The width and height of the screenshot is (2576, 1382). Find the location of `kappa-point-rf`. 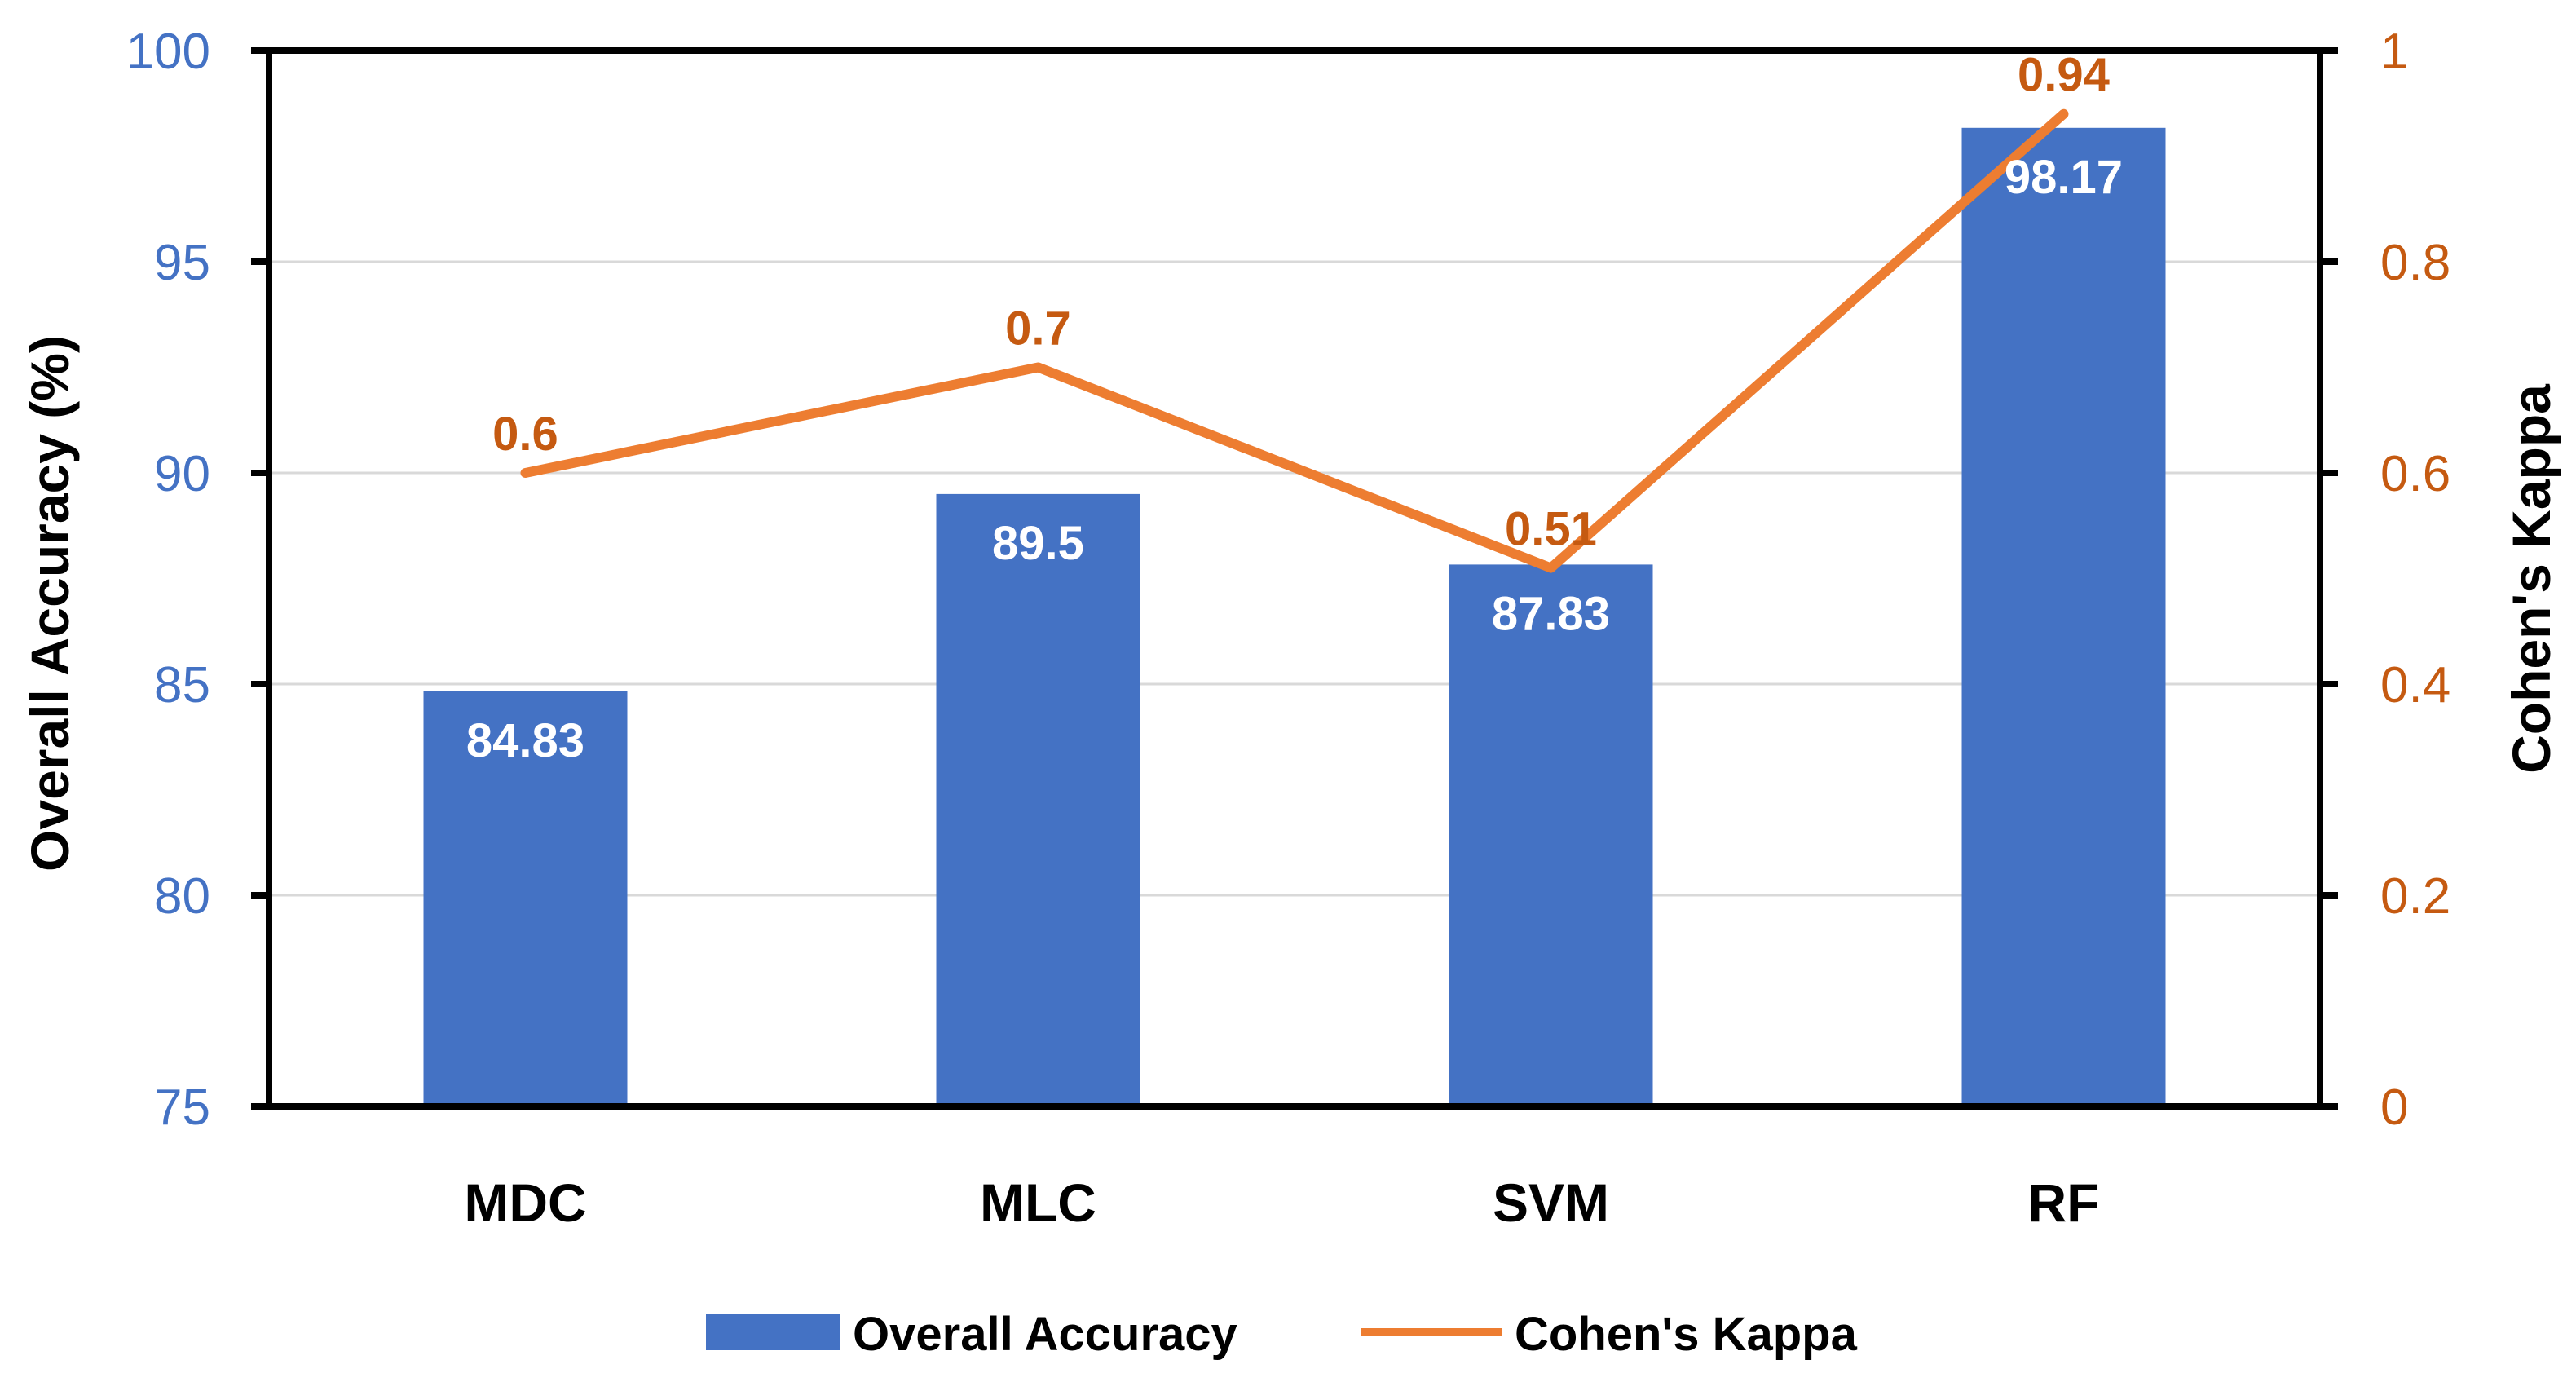

kappa-point-rf is located at coordinates (2063, 114).